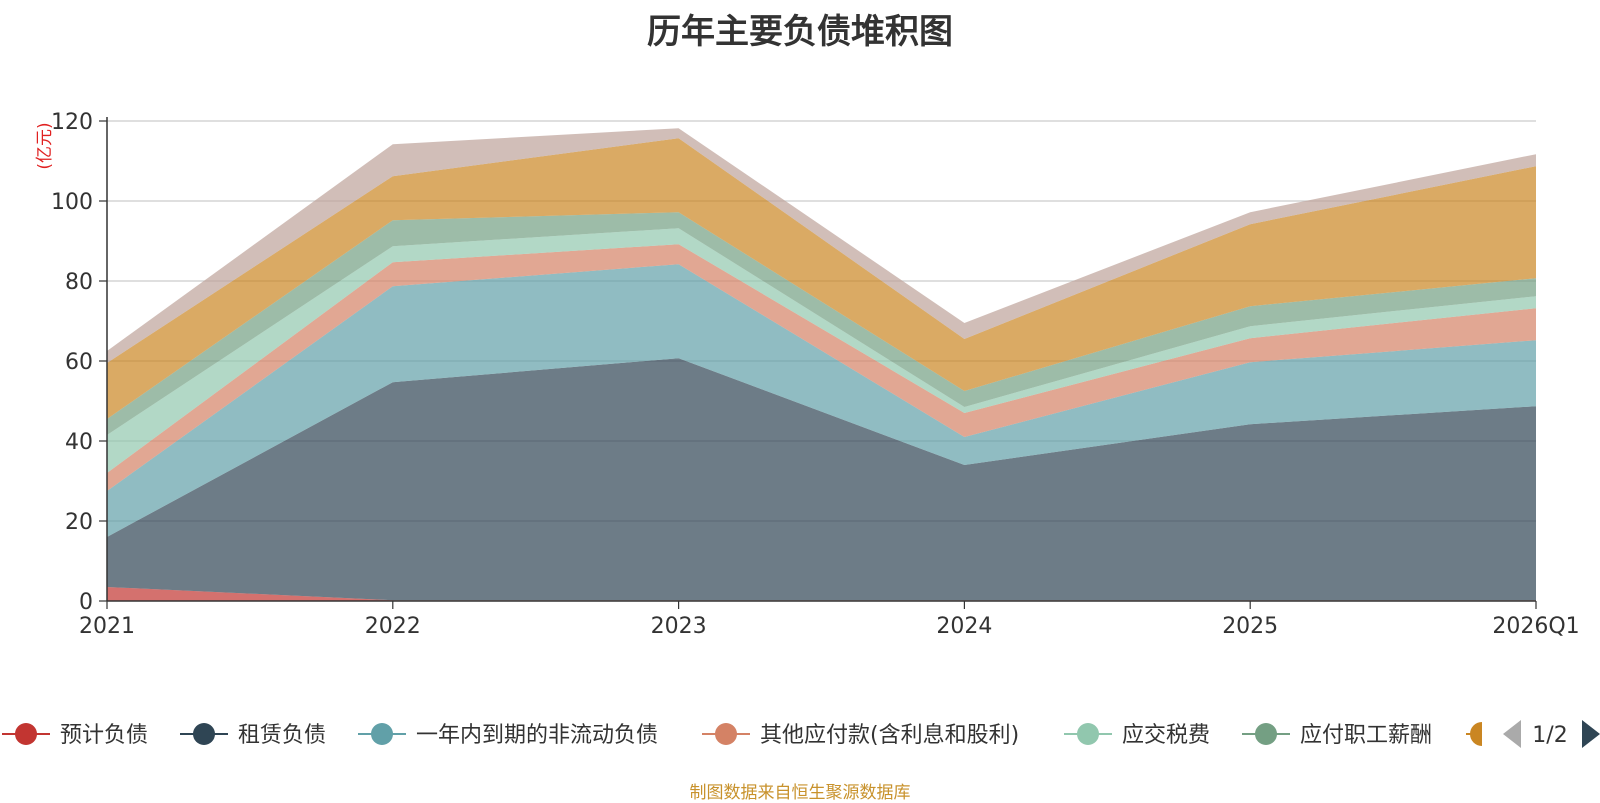  Describe the element at coordinates (282, 735) in the screenshot. I see `legend-label: 租赁负债` at that location.